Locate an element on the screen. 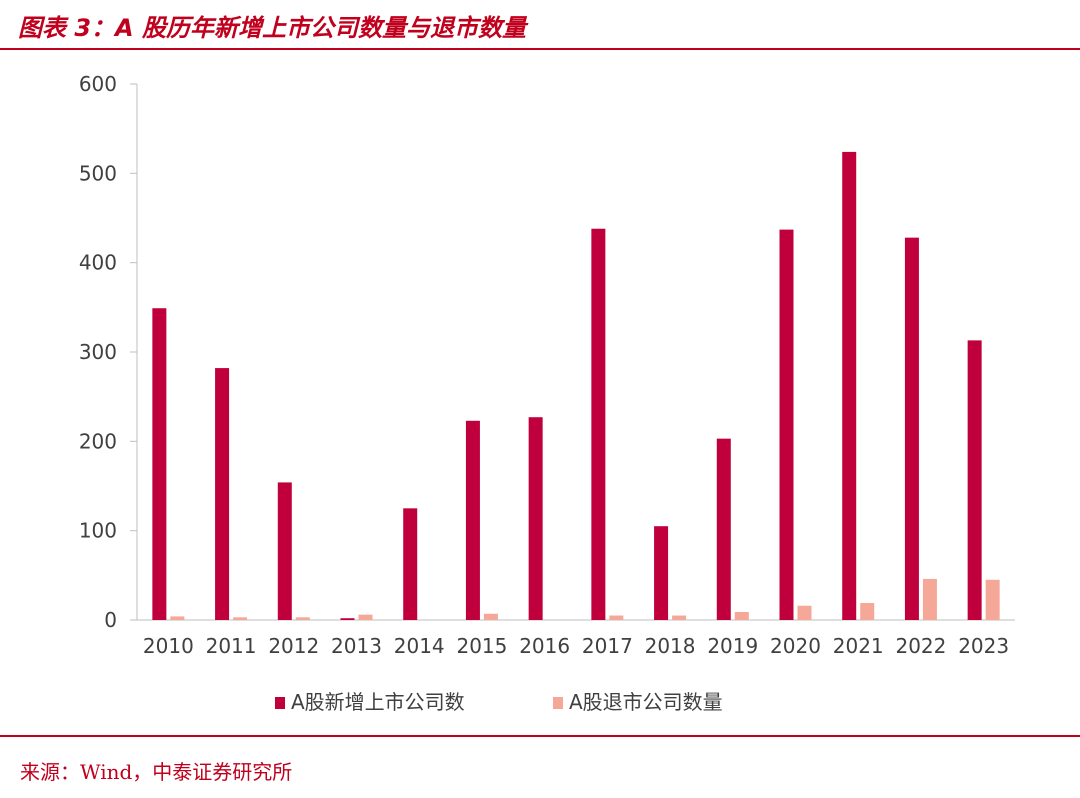  y-tick-label: 100 is located at coordinates (98, 531).